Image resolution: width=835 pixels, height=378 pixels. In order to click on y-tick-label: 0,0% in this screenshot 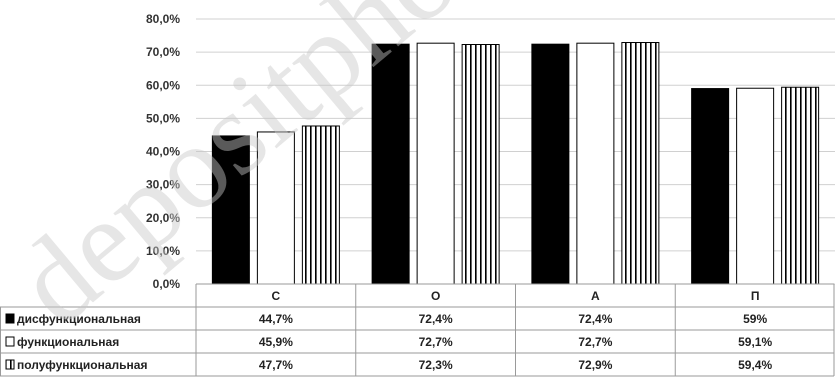, I will do `click(167, 284)`.